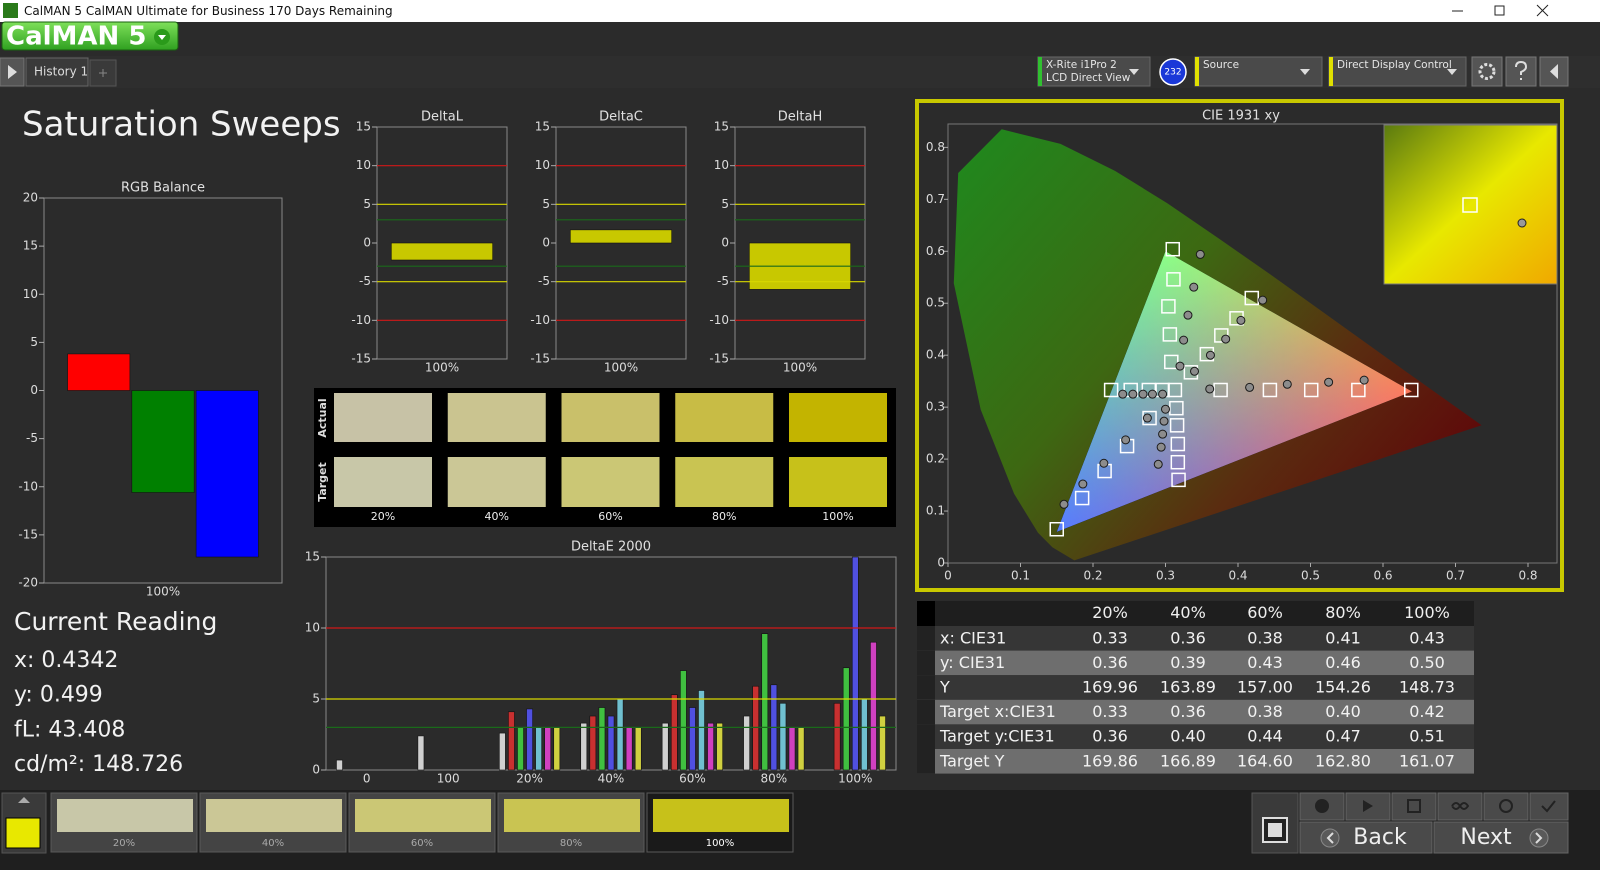 This screenshot has height=870, width=1600. I want to click on tab, so click(57, 72).